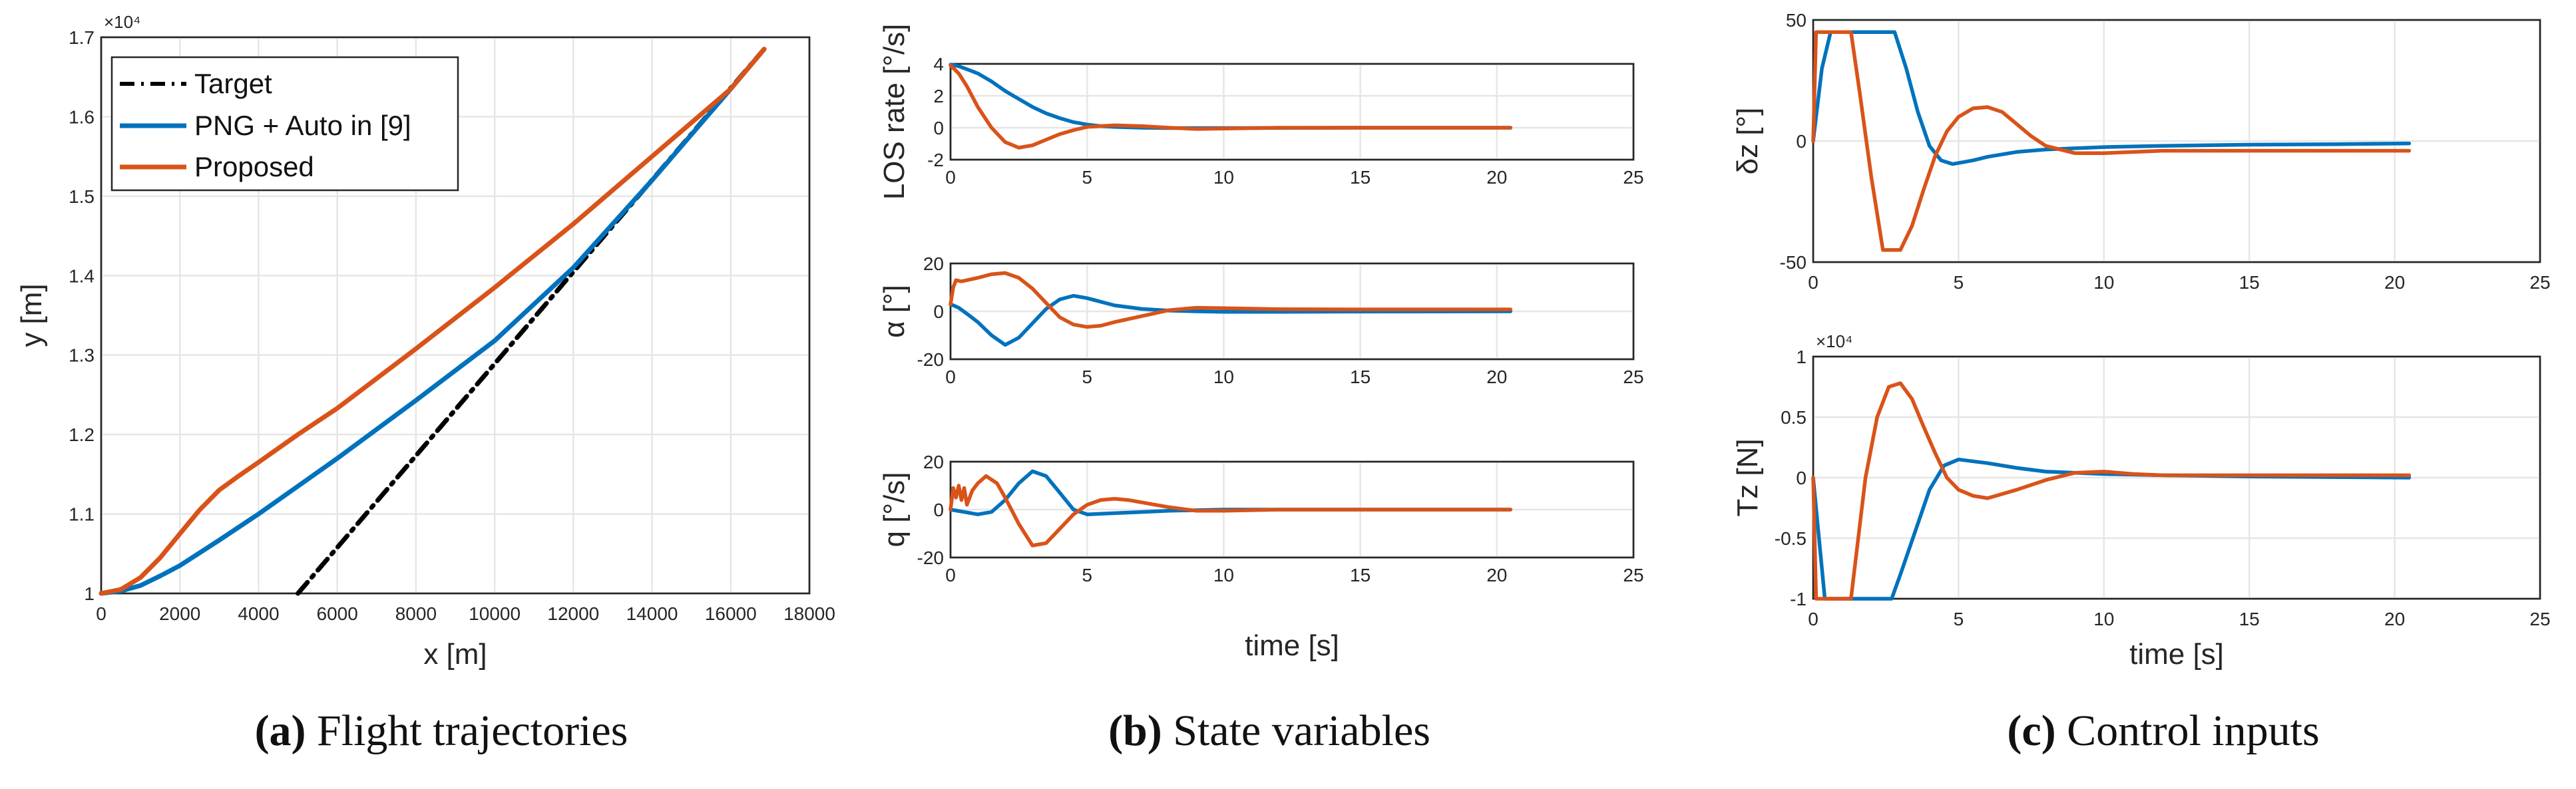 The width and height of the screenshot is (2576, 789). Describe the element at coordinates (82, 355) in the screenshot. I see `traj-y-tick-label: 1.3` at that location.